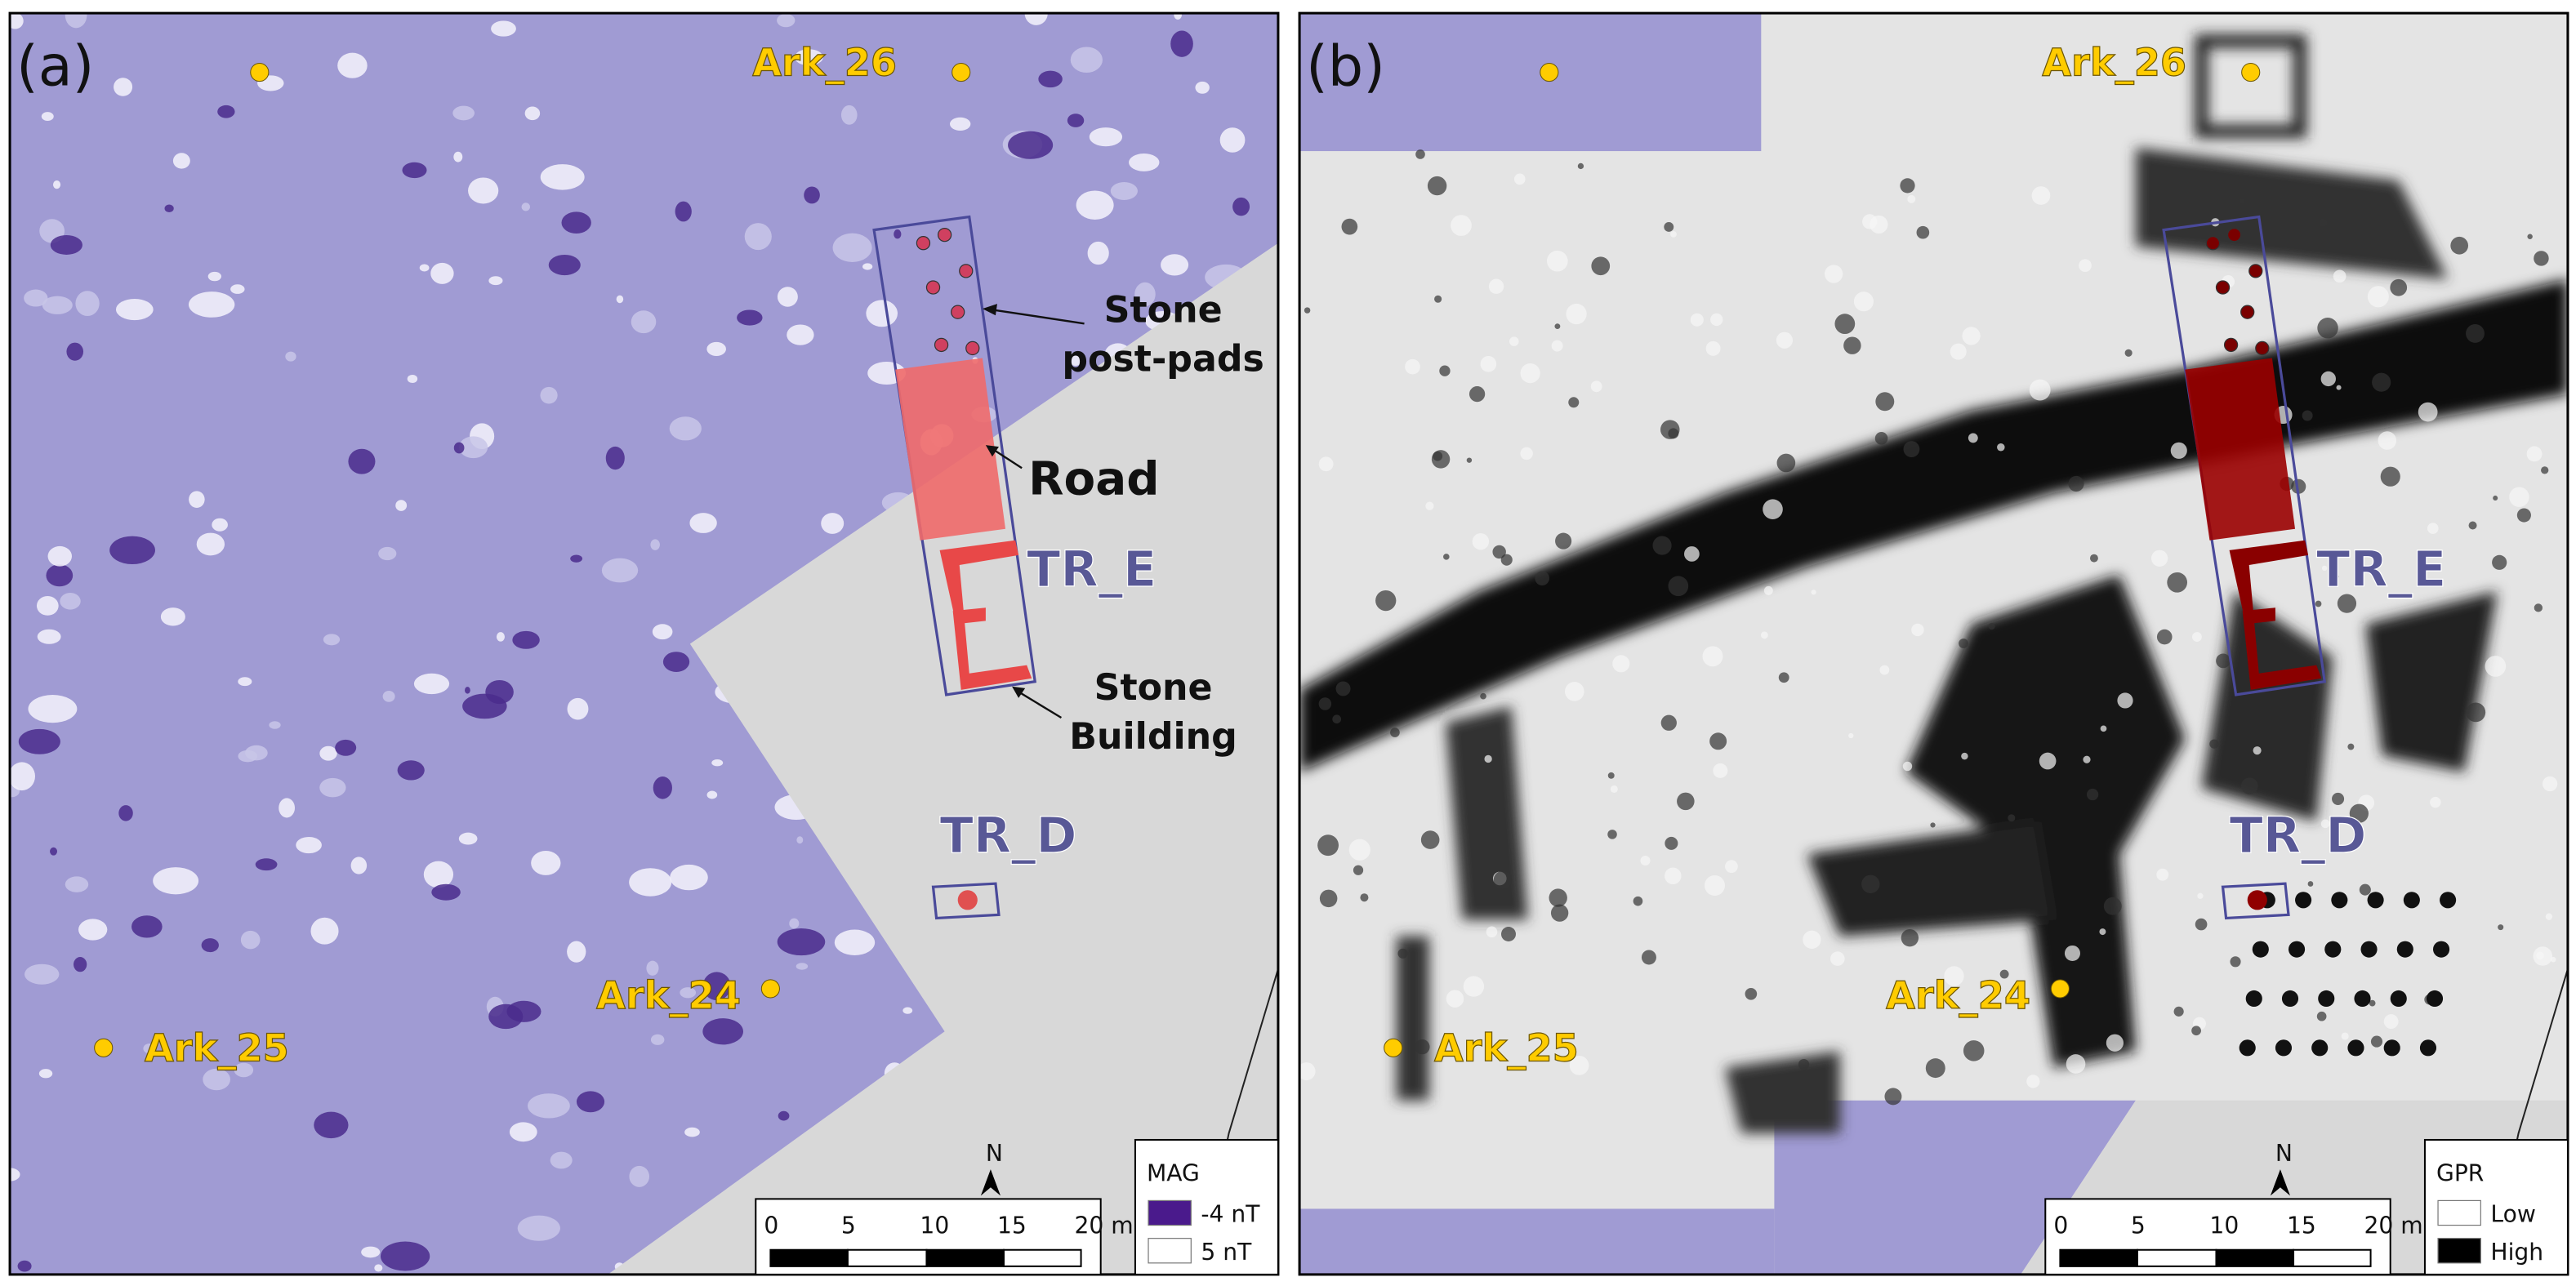  Describe the element at coordinates (2240, 449) in the screenshot. I see `road-excavation` at that location.